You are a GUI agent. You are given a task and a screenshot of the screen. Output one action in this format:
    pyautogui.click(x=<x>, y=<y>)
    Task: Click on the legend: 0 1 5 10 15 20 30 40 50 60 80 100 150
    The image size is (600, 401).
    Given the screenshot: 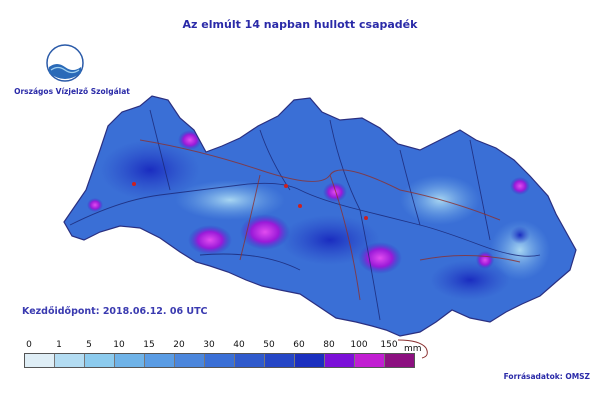 What is the action you would take?
    pyautogui.click(x=234, y=346)
    